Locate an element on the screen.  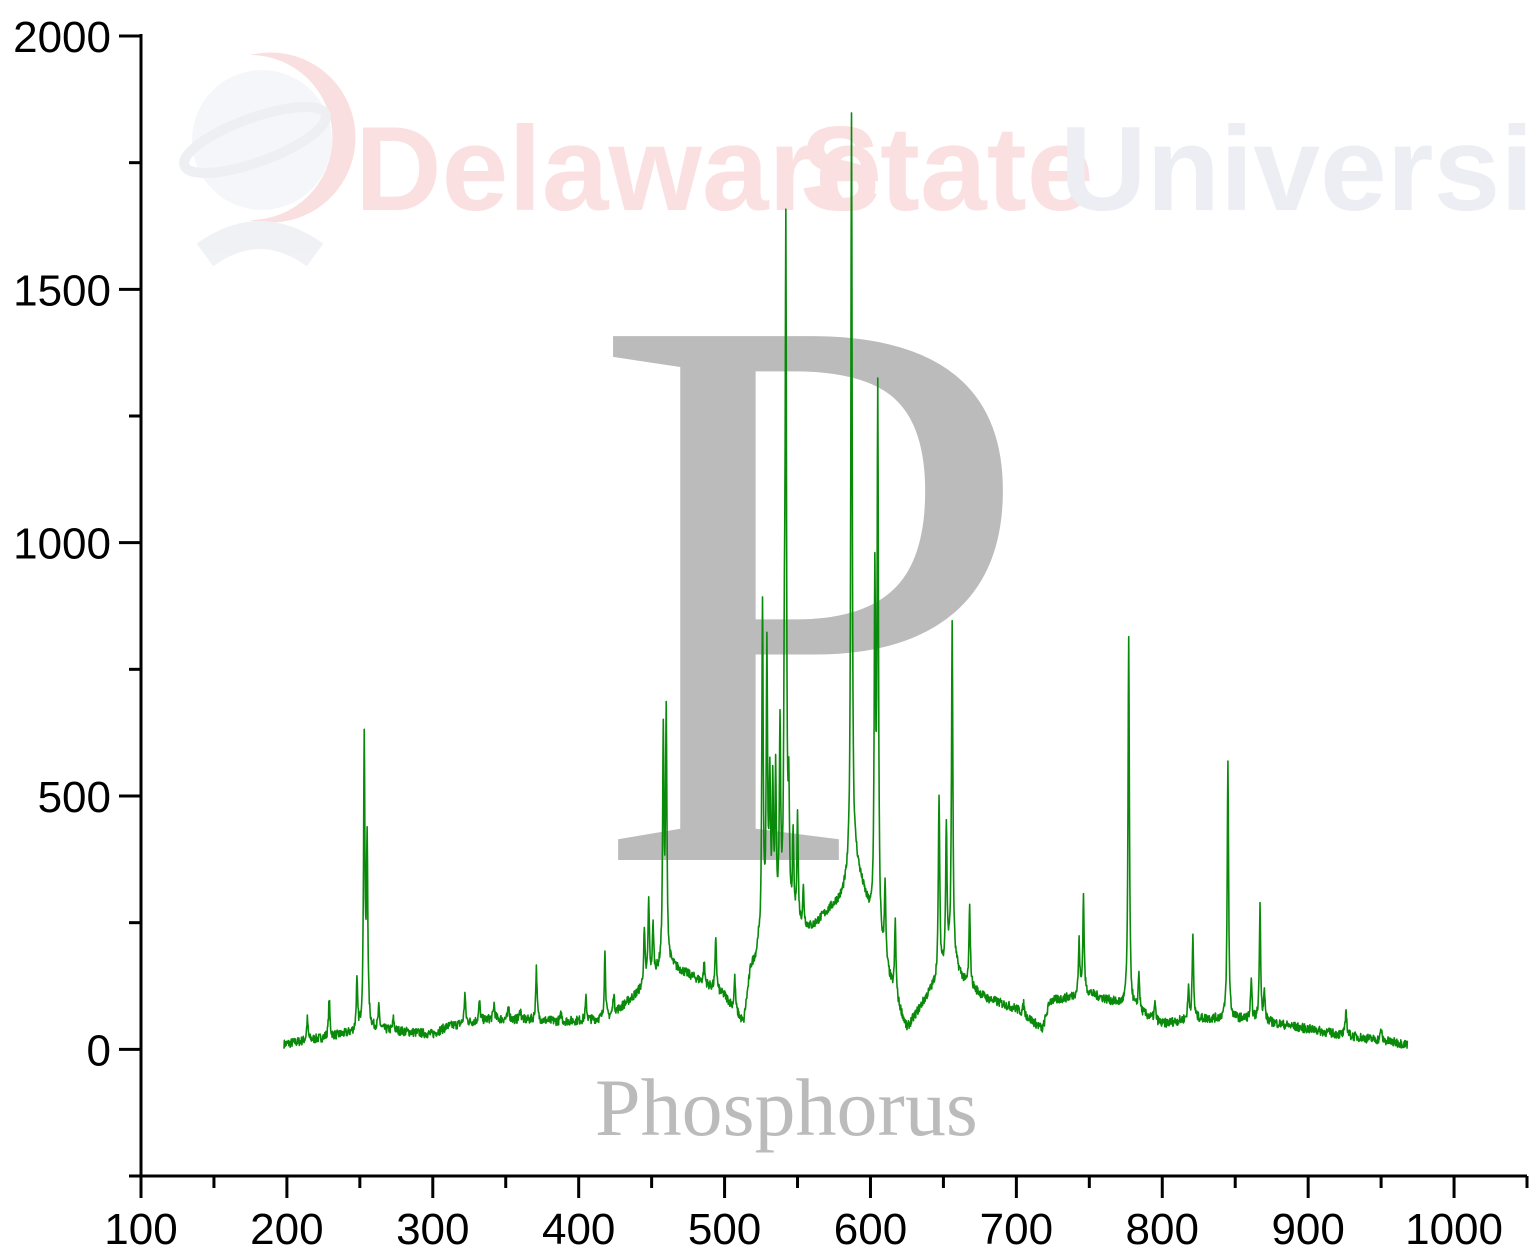
x-tick-label: 600 is located at coordinates (870, 1229).